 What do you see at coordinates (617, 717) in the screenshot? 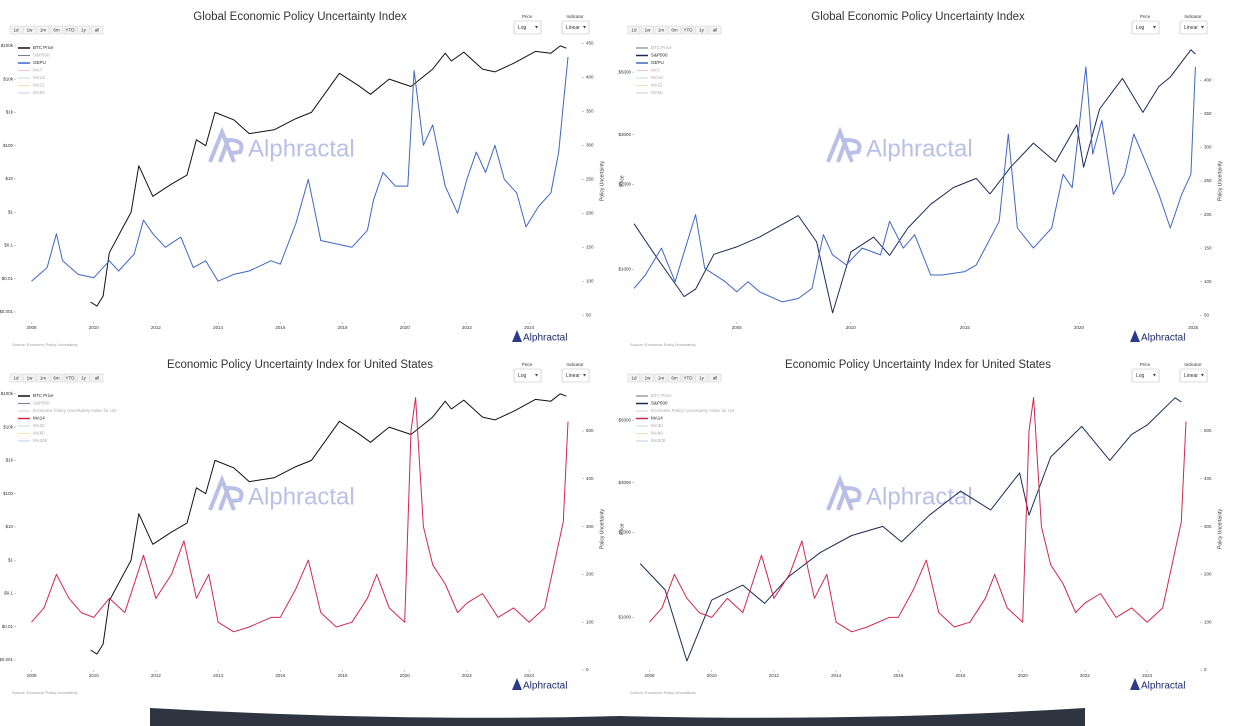
I see `bottom-shadow` at bounding box center [617, 717].